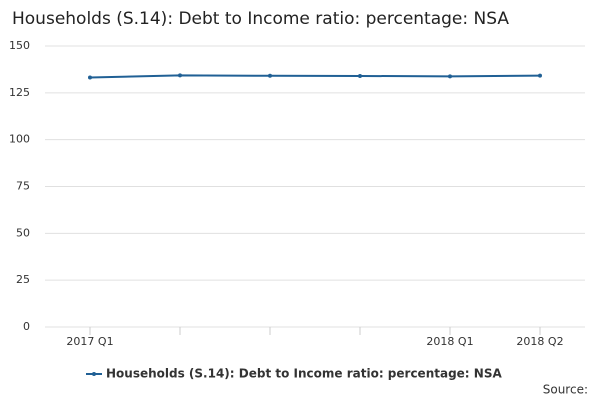  Describe the element at coordinates (23, 232) in the screenshot. I see `y-tick-label: 50` at that location.